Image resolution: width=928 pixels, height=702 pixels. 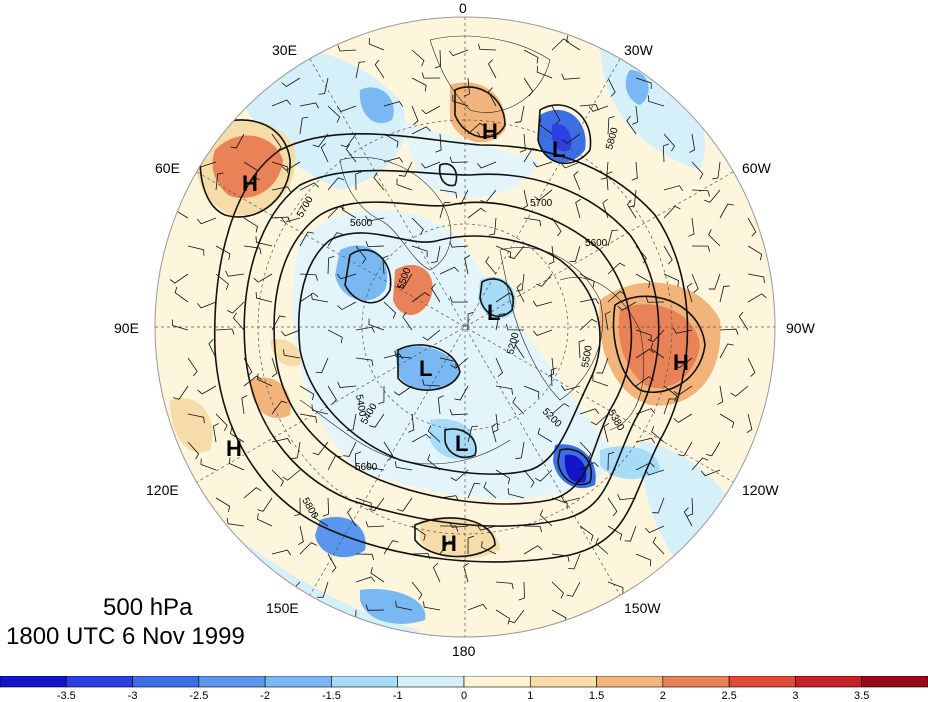 I want to click on valid-time-title: 1800 UTC 6 Nov 1999, so click(x=125, y=636).